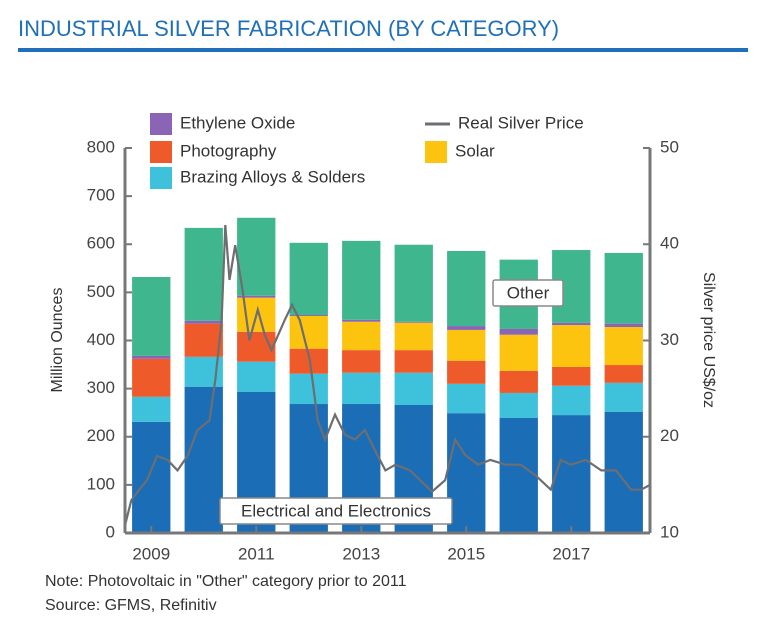 The width and height of the screenshot is (768, 644). I want to click on y-tick-label: 800, so click(101, 146).